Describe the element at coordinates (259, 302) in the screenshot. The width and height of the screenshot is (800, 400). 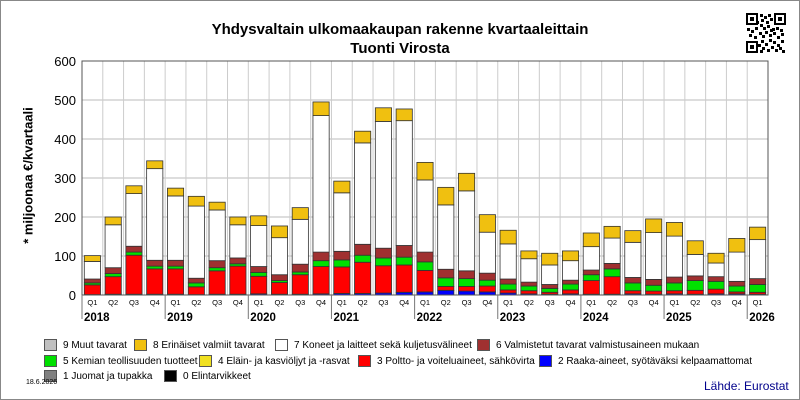
I see `x-tick-label: Q1` at that location.